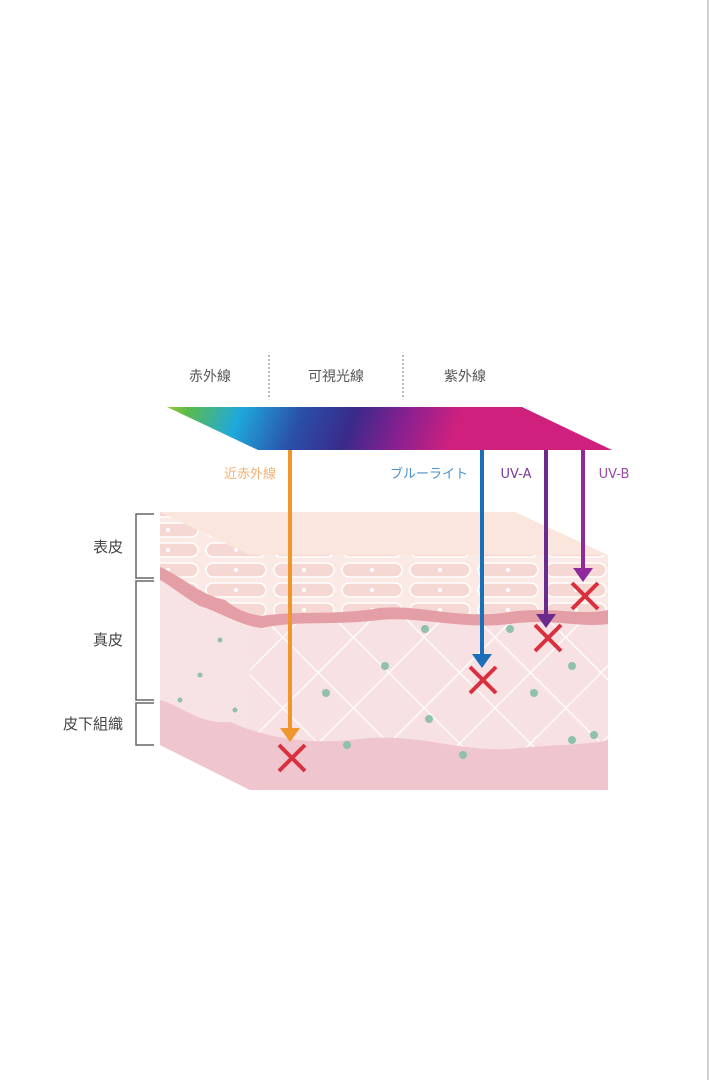 The image size is (709, 1080). What do you see at coordinates (429, 474) in the screenshot?
I see `label-blue-light: ブルーライト` at bounding box center [429, 474].